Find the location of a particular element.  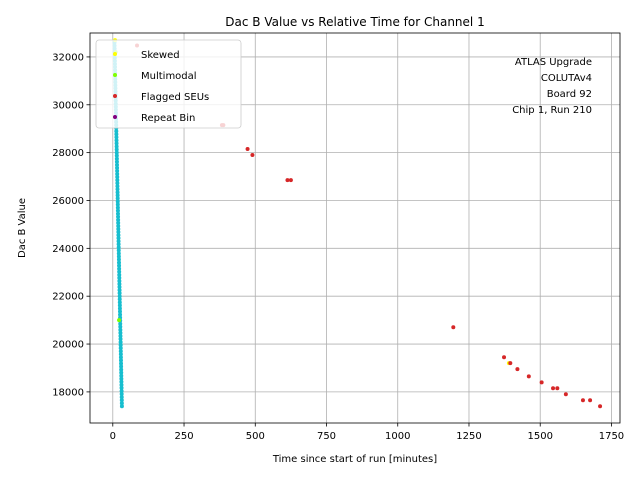

legend-entry-repeat-bin: Repeat Bin is located at coordinates (154, 118).